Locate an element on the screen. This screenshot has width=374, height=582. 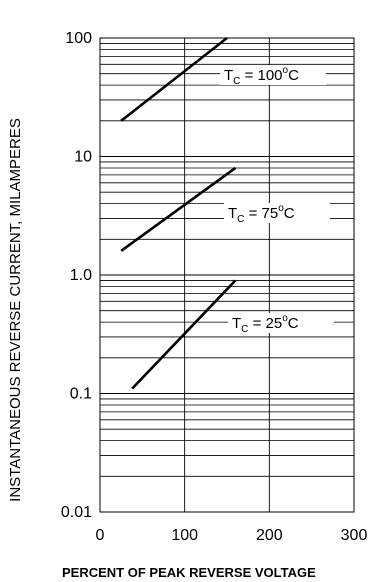
x-tick-label: 100 is located at coordinates (184, 535).